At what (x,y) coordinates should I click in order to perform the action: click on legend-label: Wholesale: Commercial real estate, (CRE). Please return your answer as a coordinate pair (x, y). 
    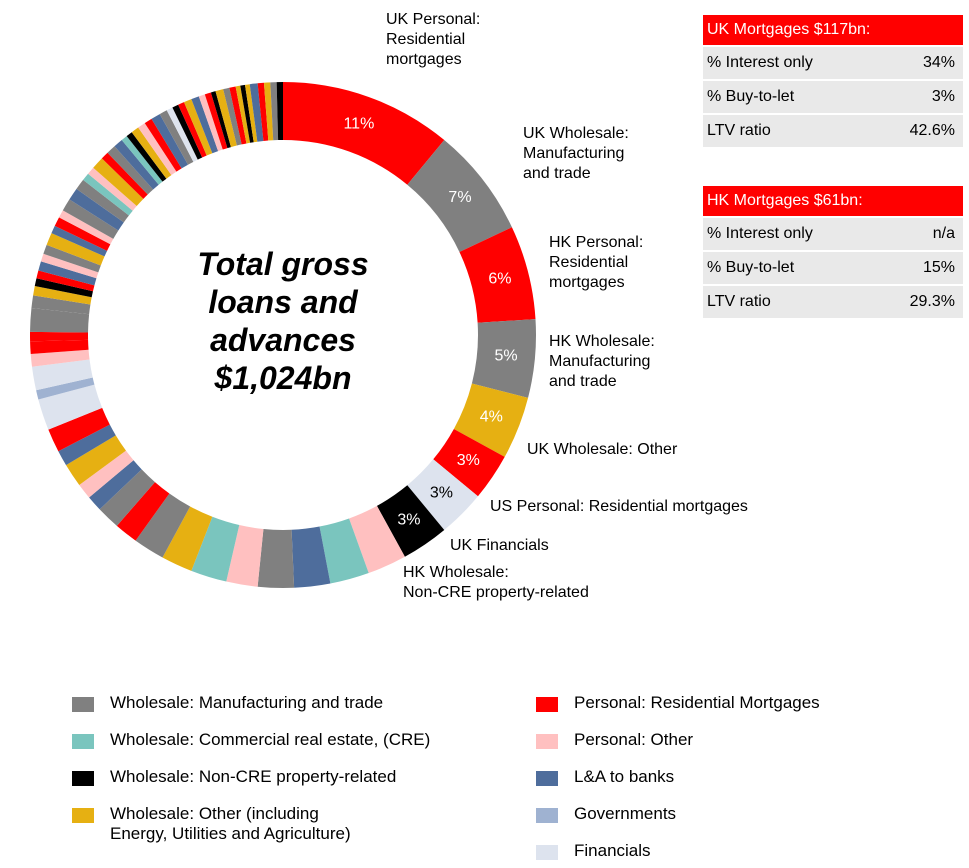
    Looking at the image, I should click on (270, 739).